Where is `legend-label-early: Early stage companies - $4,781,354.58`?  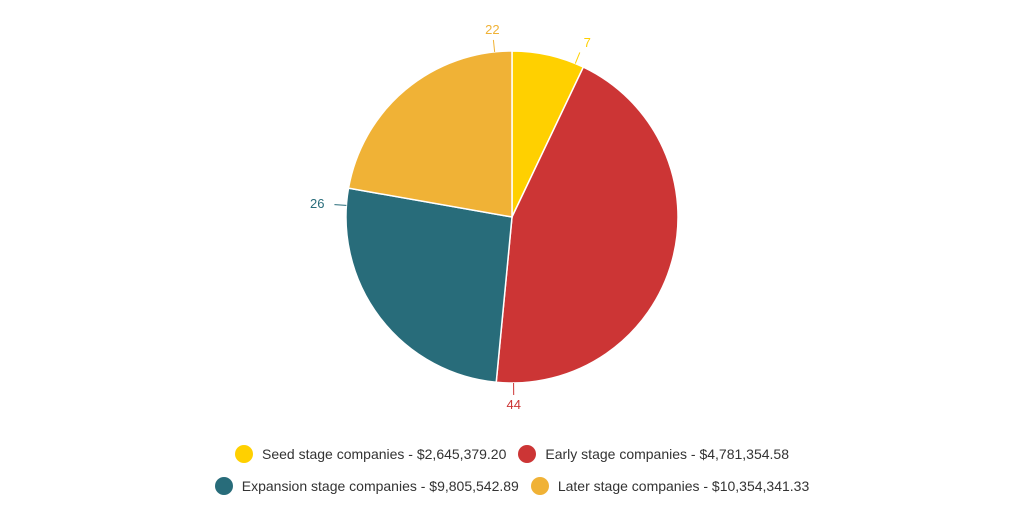 legend-label-early: Early stage companies - $4,781,354.58 is located at coordinates (667, 454).